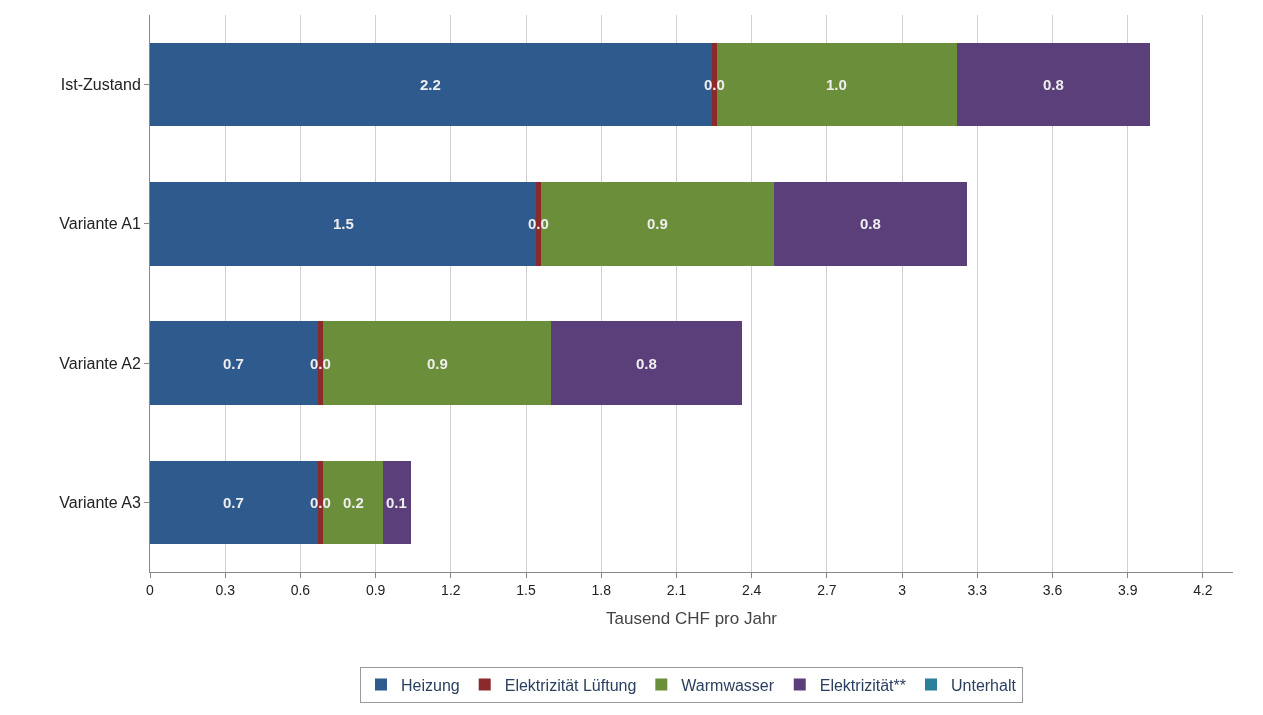 The image size is (1263, 715). I want to click on data-label: 0.1, so click(396, 502).